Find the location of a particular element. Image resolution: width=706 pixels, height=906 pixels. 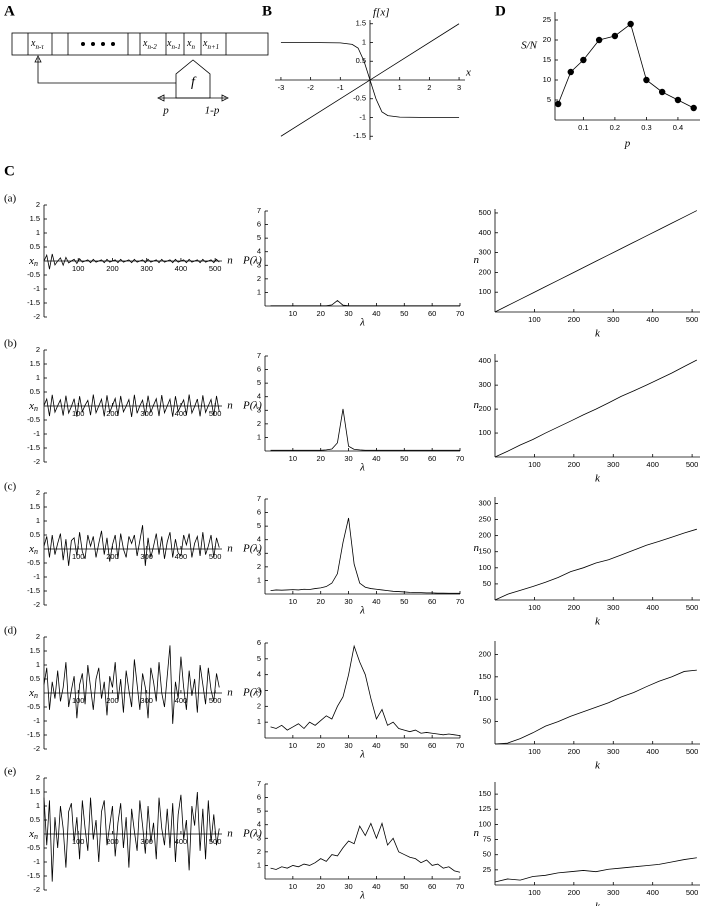

y-tick-label: 10 is located at coordinates (547, 79).